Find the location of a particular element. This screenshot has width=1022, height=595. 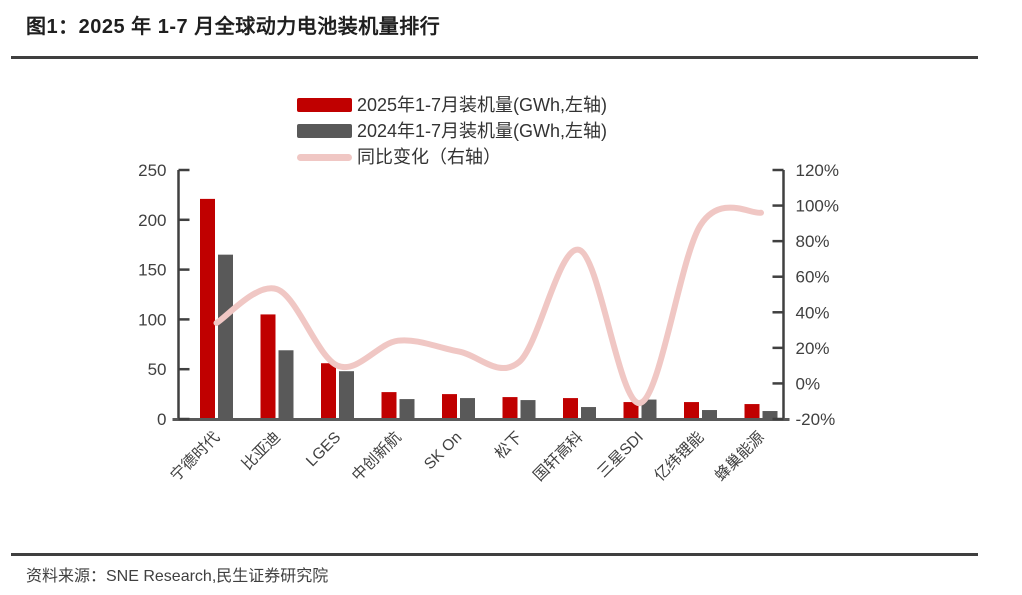

bar-2024-中创新航 is located at coordinates (407, 409).